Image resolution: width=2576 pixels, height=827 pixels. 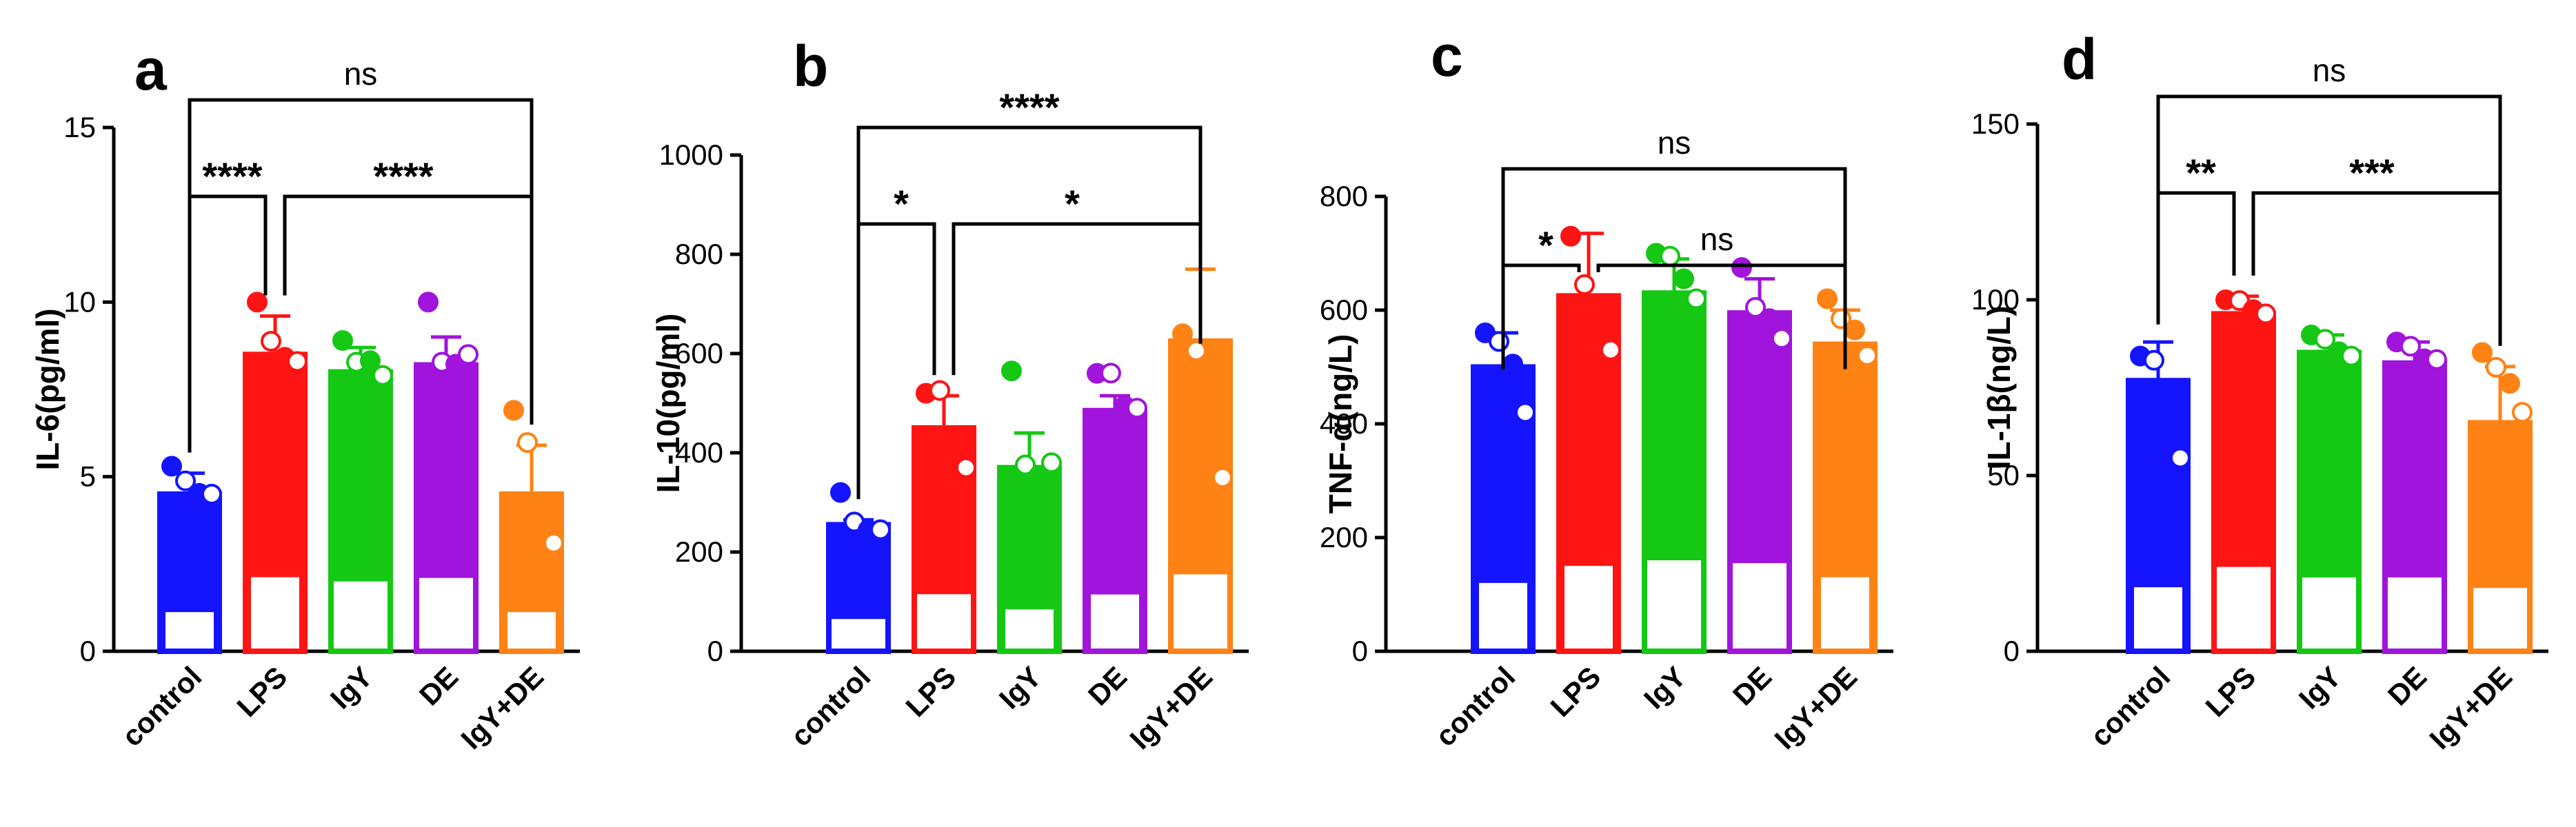 What do you see at coordinates (48, 389) in the screenshot?
I see `y-axis-label: IL-6(pg/ml)` at bounding box center [48, 389].